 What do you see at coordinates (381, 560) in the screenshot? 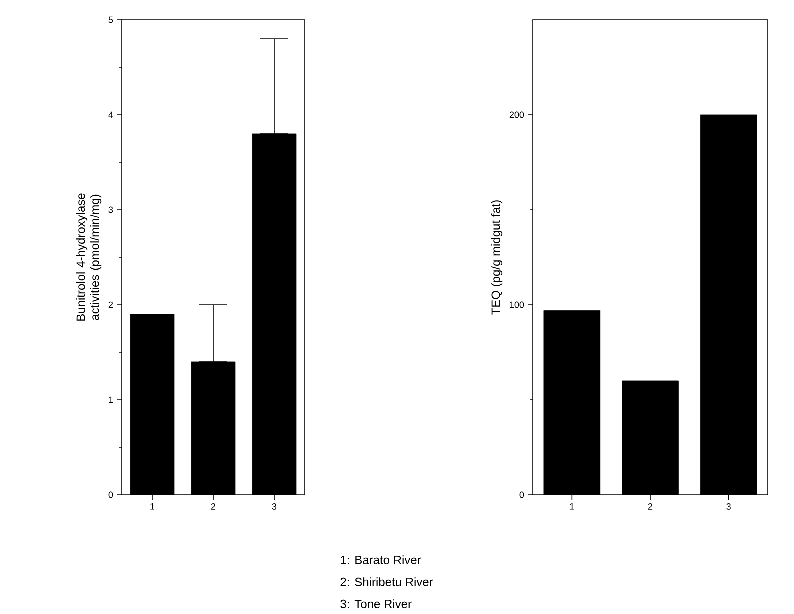
I see `text: 1: Barato River` at bounding box center [381, 560].